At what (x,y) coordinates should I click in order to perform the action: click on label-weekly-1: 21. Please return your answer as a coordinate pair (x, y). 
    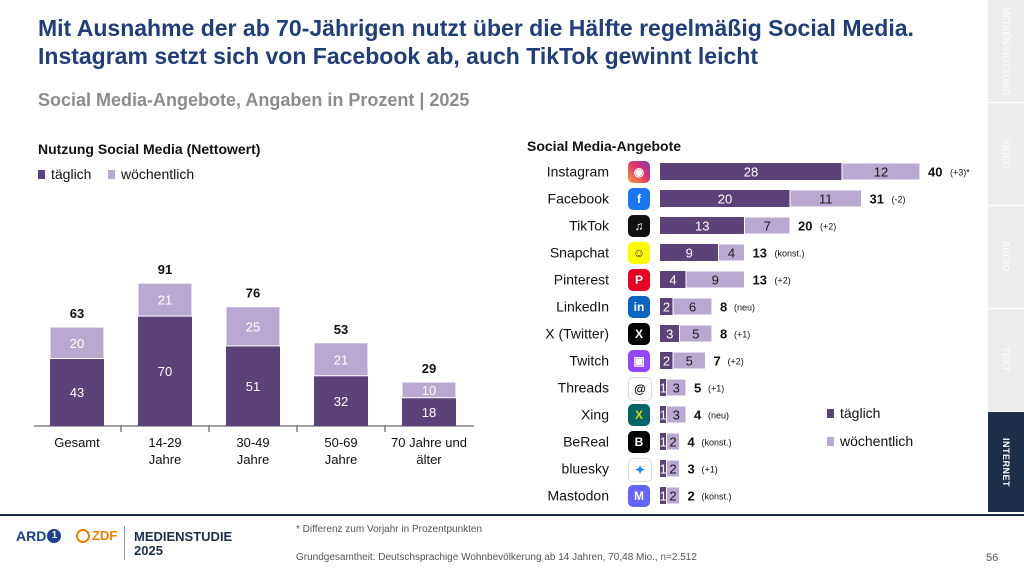
    Looking at the image, I should click on (165, 300).